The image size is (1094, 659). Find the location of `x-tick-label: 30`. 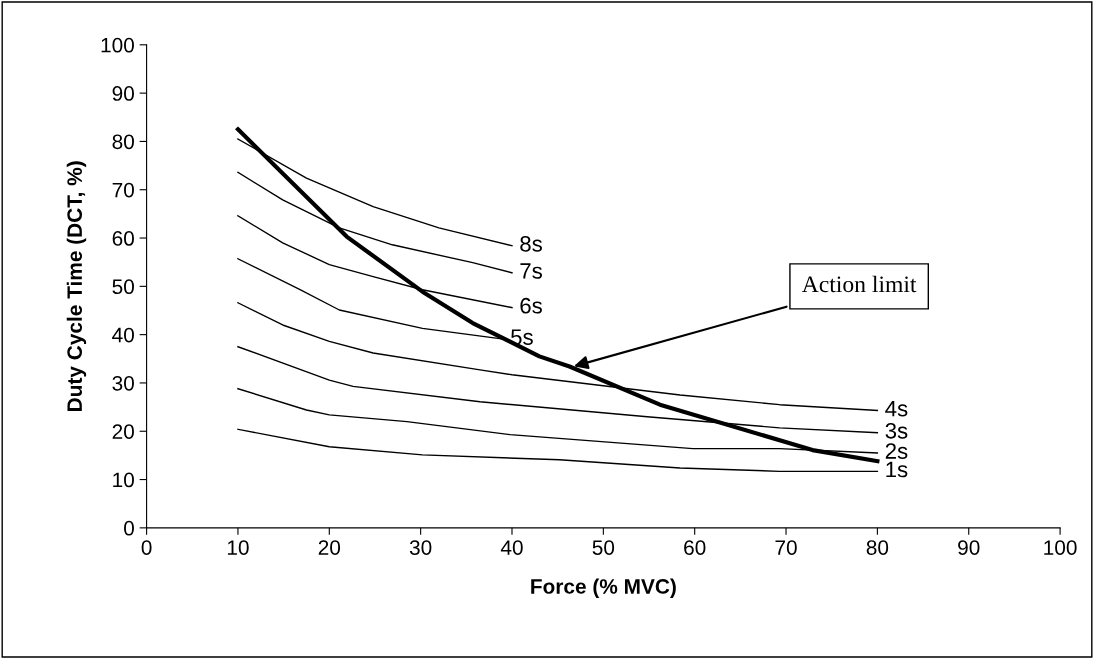

x-tick-label: 30 is located at coordinates (420, 547).